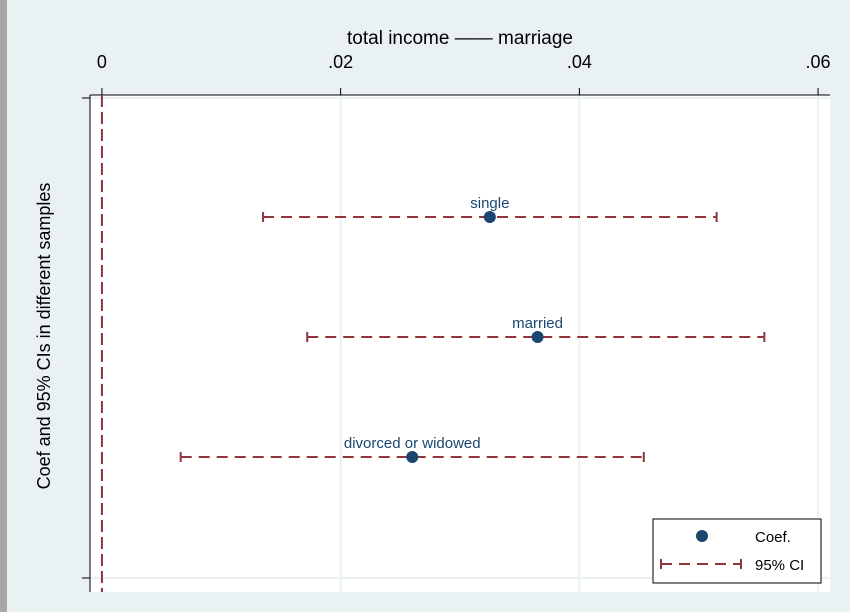 This screenshot has height=612, width=850. I want to click on window-edge, so click(3, 306).